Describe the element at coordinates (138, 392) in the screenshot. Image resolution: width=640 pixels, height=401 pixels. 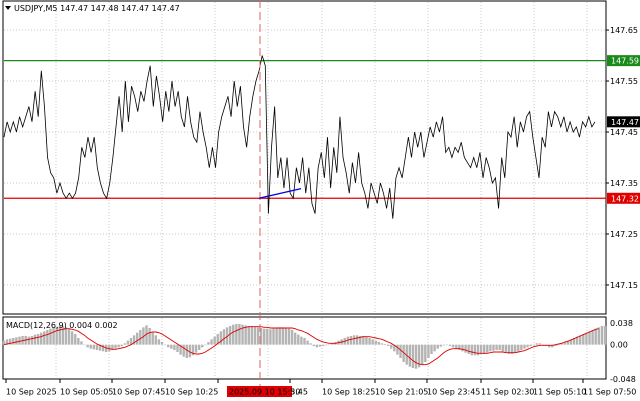
I see `time-tick-label: 10 Sep 07:45` at that location.